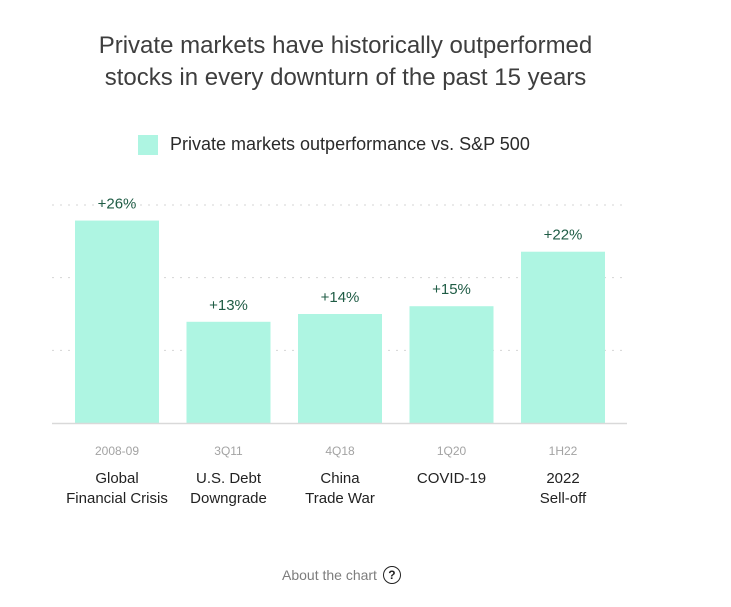  I want to click on category-name: Financial Crisis, so click(117, 498).